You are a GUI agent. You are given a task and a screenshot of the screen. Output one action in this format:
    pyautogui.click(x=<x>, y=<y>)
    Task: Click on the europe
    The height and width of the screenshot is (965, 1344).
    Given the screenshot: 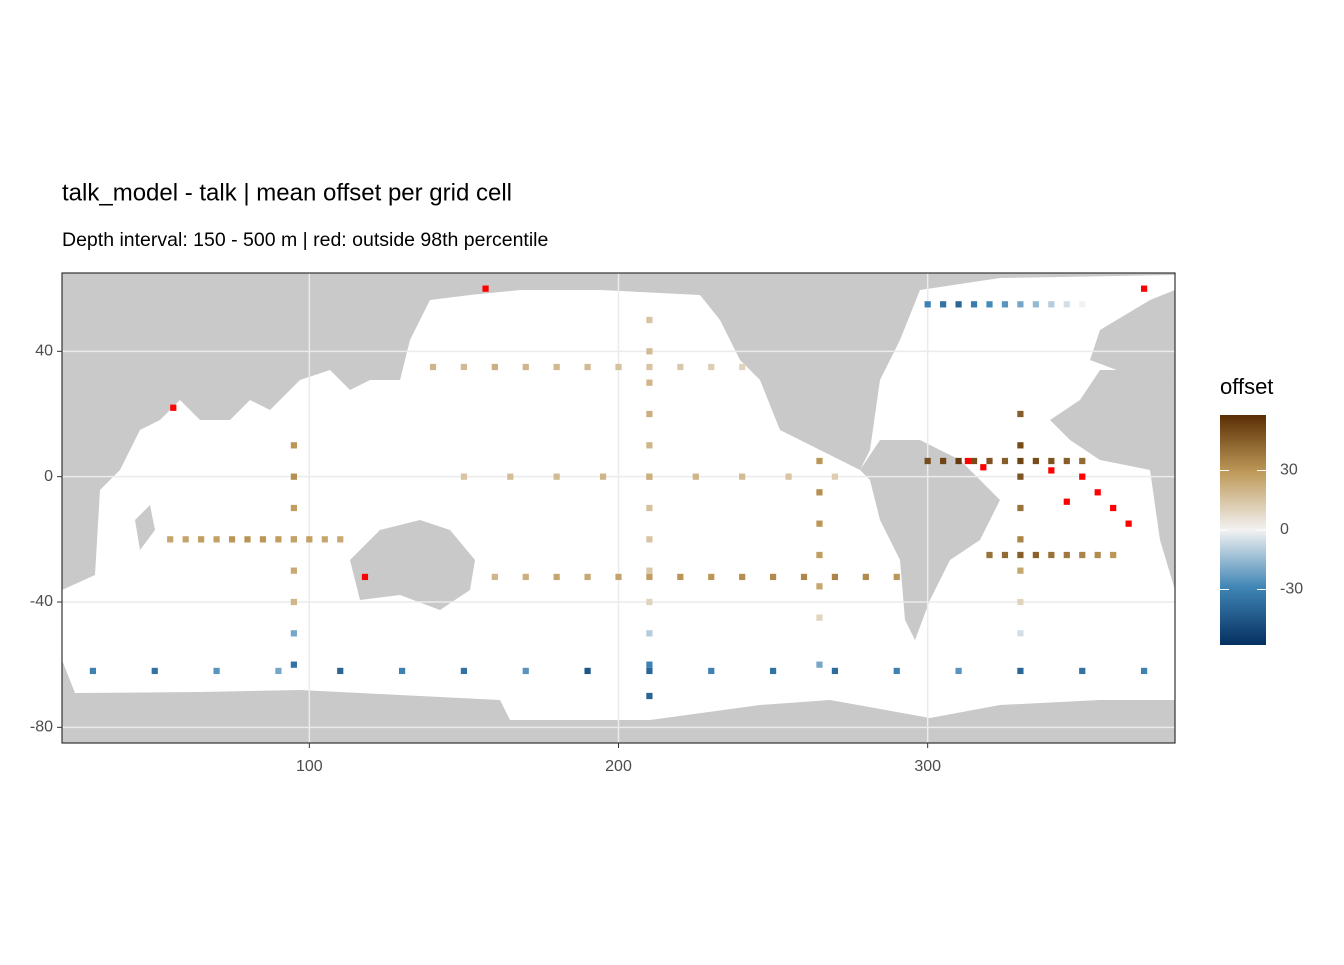 What is the action you would take?
    pyautogui.click(x=1132, y=335)
    